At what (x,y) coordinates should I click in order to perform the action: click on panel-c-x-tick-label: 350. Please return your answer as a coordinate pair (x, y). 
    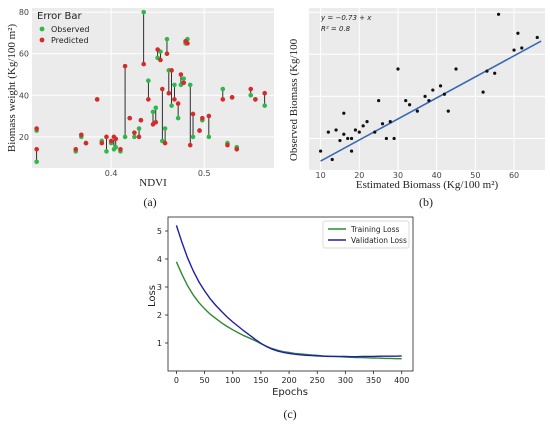
    Looking at the image, I should click on (373, 380).